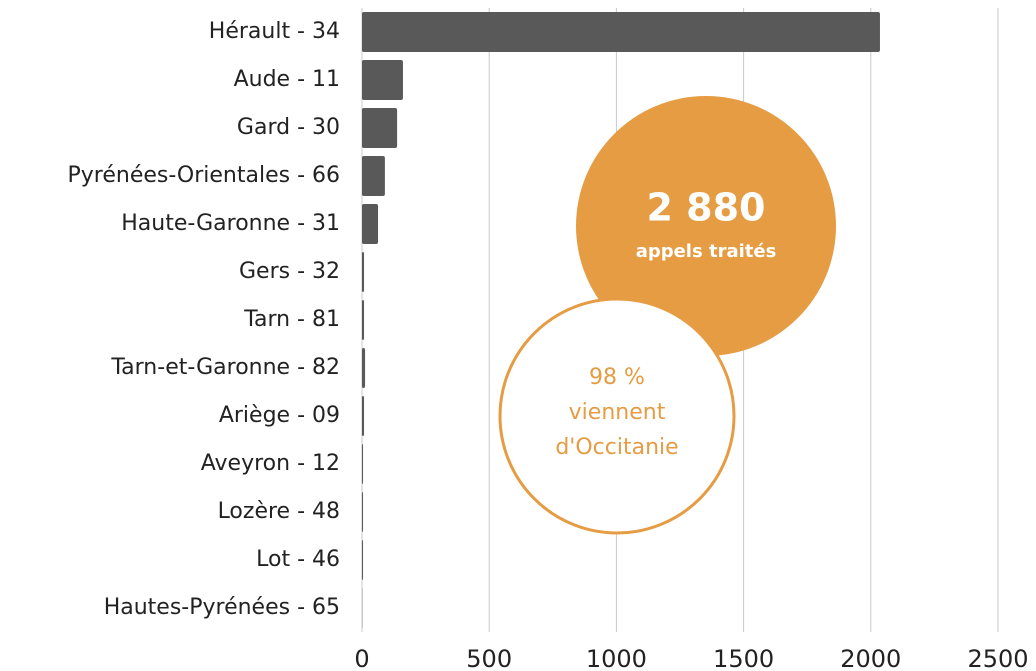  Describe the element at coordinates (274, 31) in the screenshot. I see `y-tick-label: Hérault - 34` at that location.